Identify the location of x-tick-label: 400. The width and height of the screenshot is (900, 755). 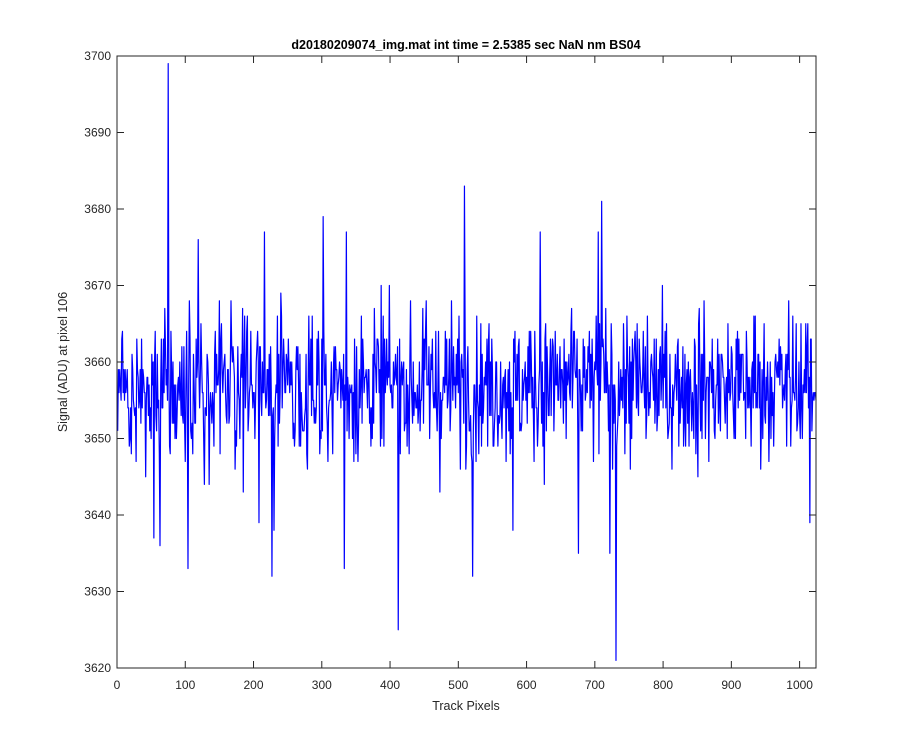
(390, 685).